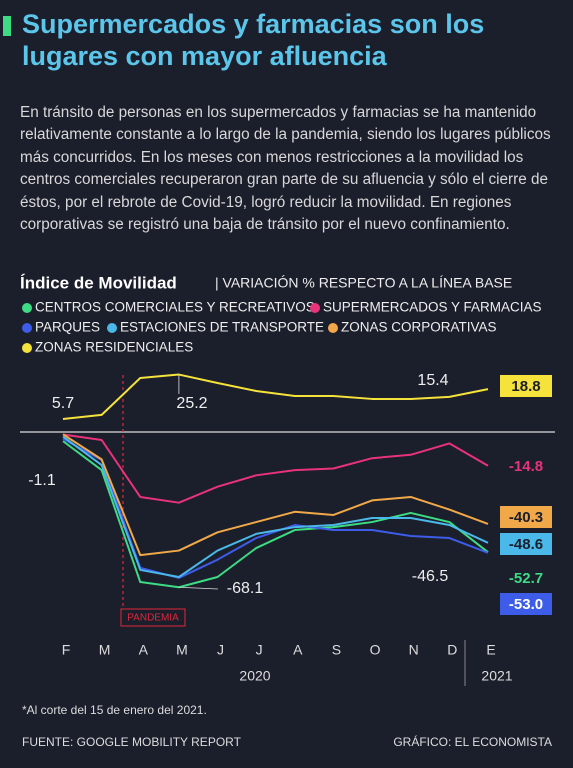 This screenshot has width=573, height=768. Describe the element at coordinates (452, 650) in the screenshot. I see `x-tick-label: D` at that location.